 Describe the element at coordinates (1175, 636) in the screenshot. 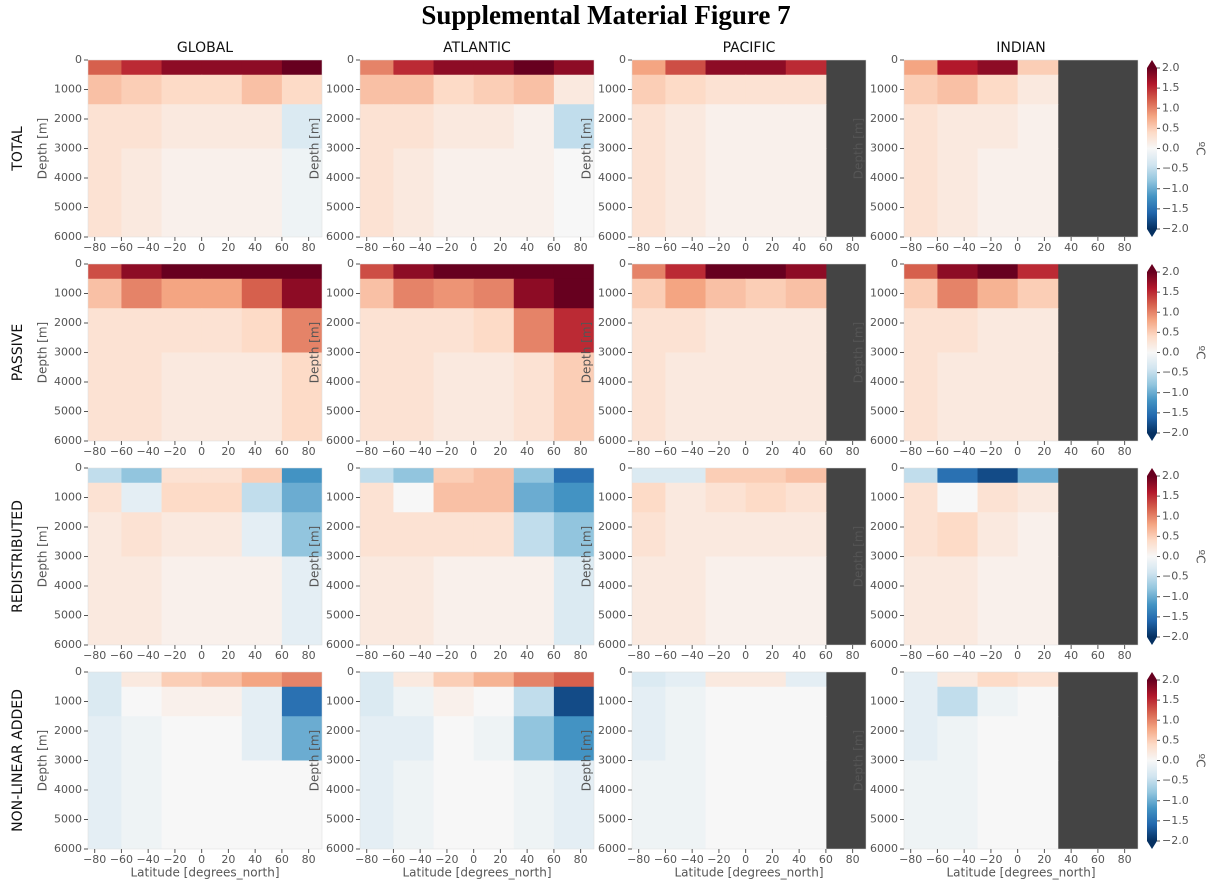

I see `colorbar-tick-label: −2.0` at that location.